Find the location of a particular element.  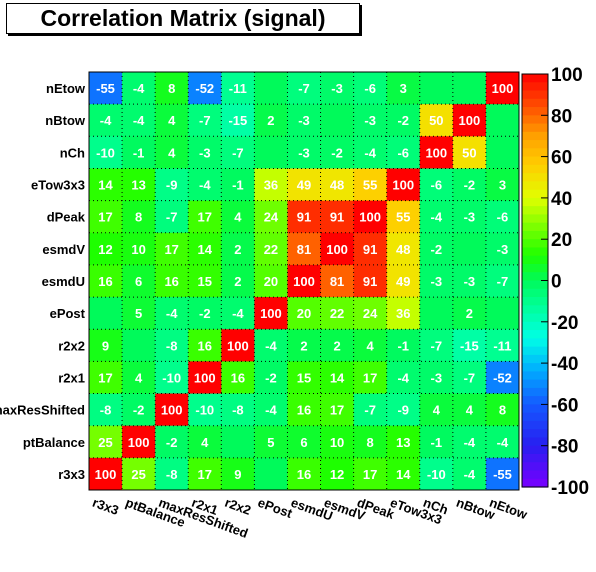

cell-value: 55 is located at coordinates (370, 185).